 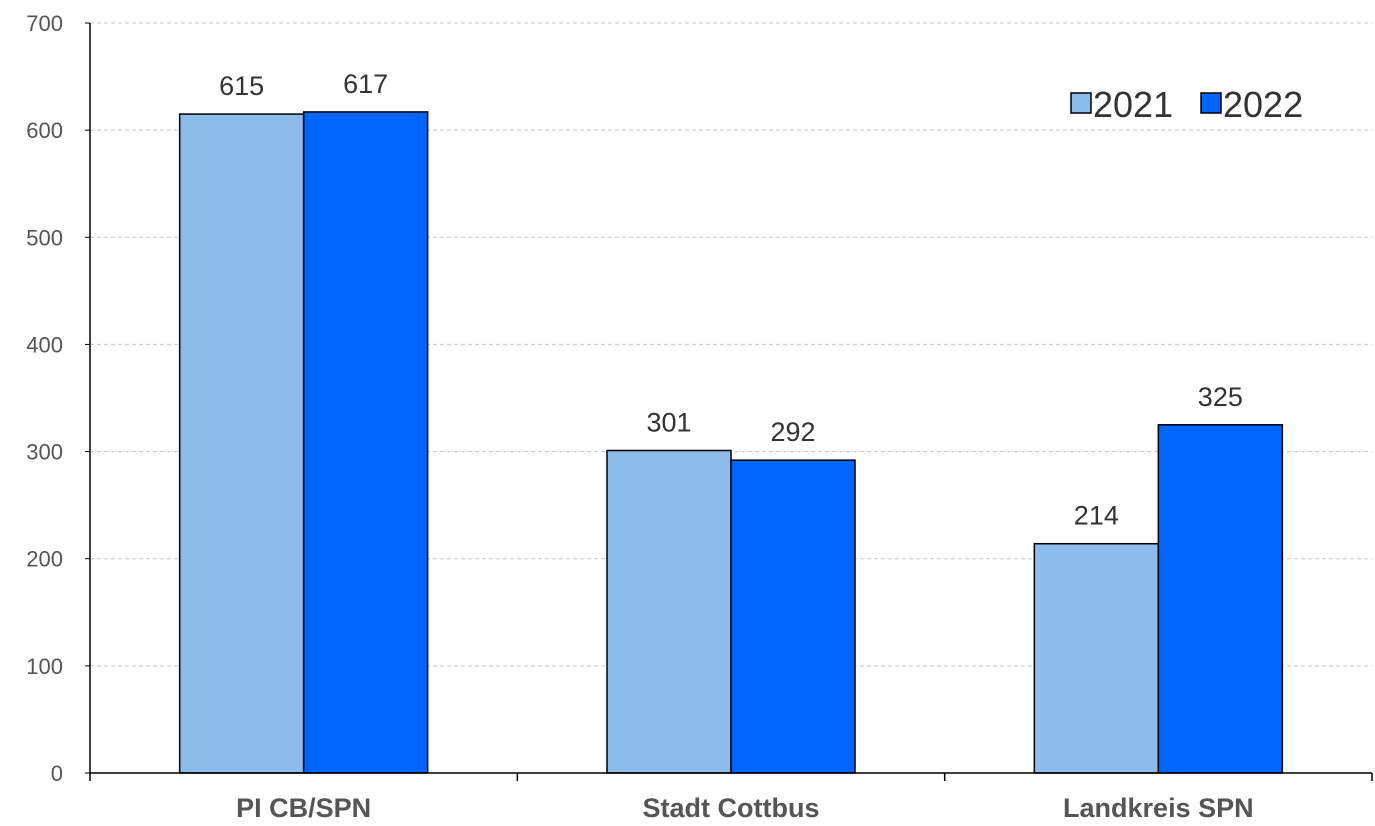 I want to click on data-label: 292, so click(x=792, y=432).